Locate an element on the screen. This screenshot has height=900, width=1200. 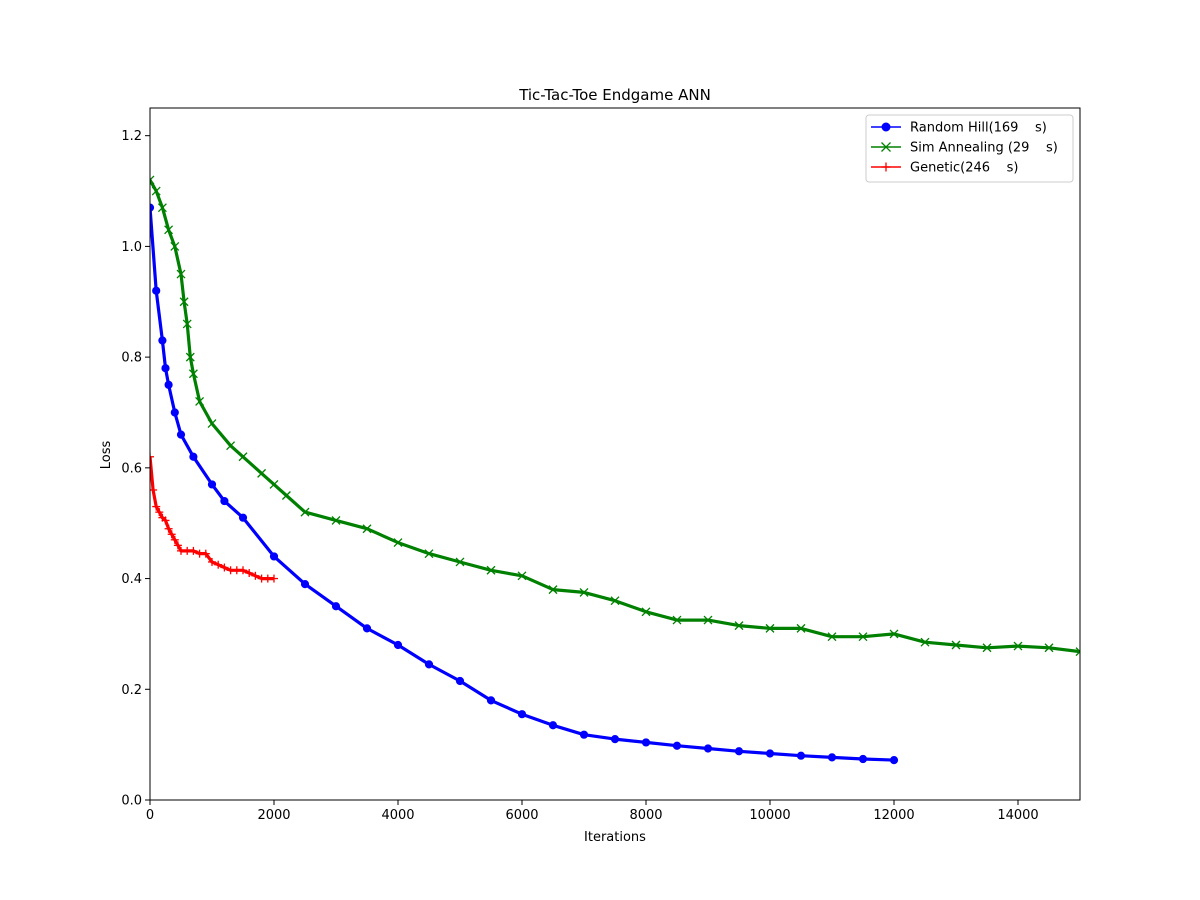
chart-title: Tic-Tac-Toe Endgame ANN is located at coordinates (614, 95).